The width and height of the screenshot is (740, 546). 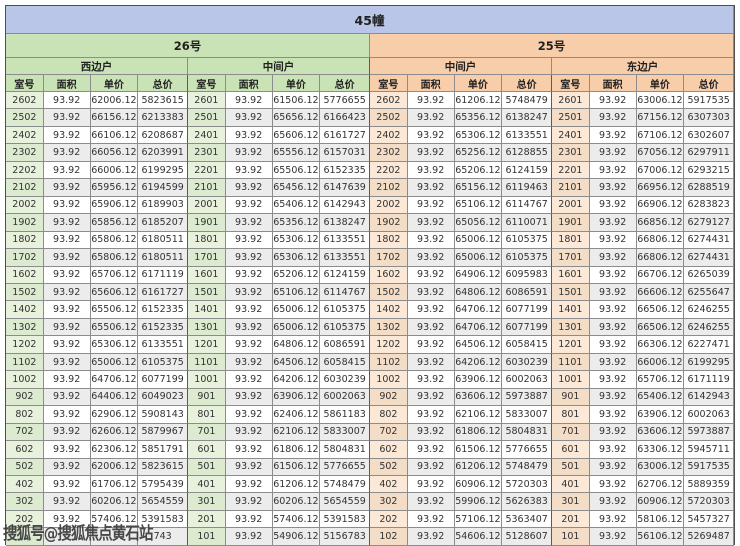 What do you see at coordinates (571, 310) in the screenshot?
I see `room-number-cell: 1401` at bounding box center [571, 310].